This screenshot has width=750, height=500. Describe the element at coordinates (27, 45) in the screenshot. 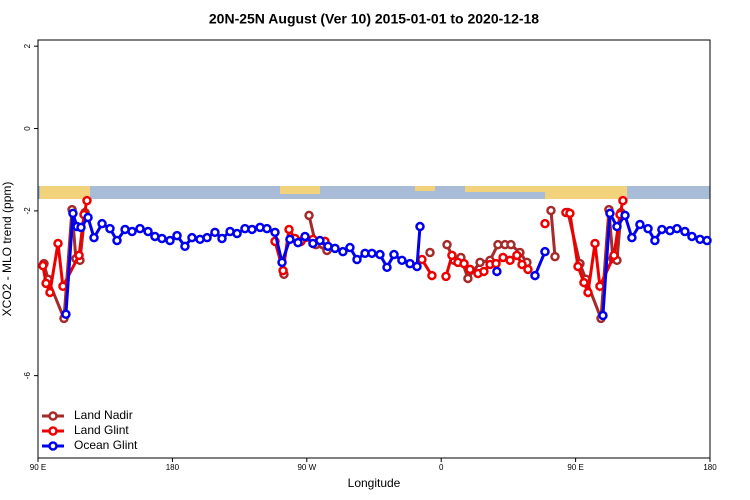

I see `y-tick-label: 2` at that location.